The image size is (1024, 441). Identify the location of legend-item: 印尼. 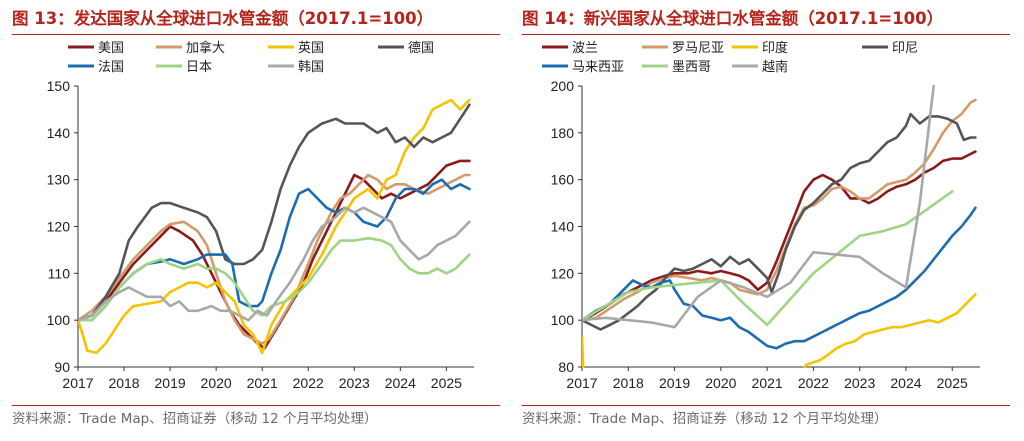
(890, 48).